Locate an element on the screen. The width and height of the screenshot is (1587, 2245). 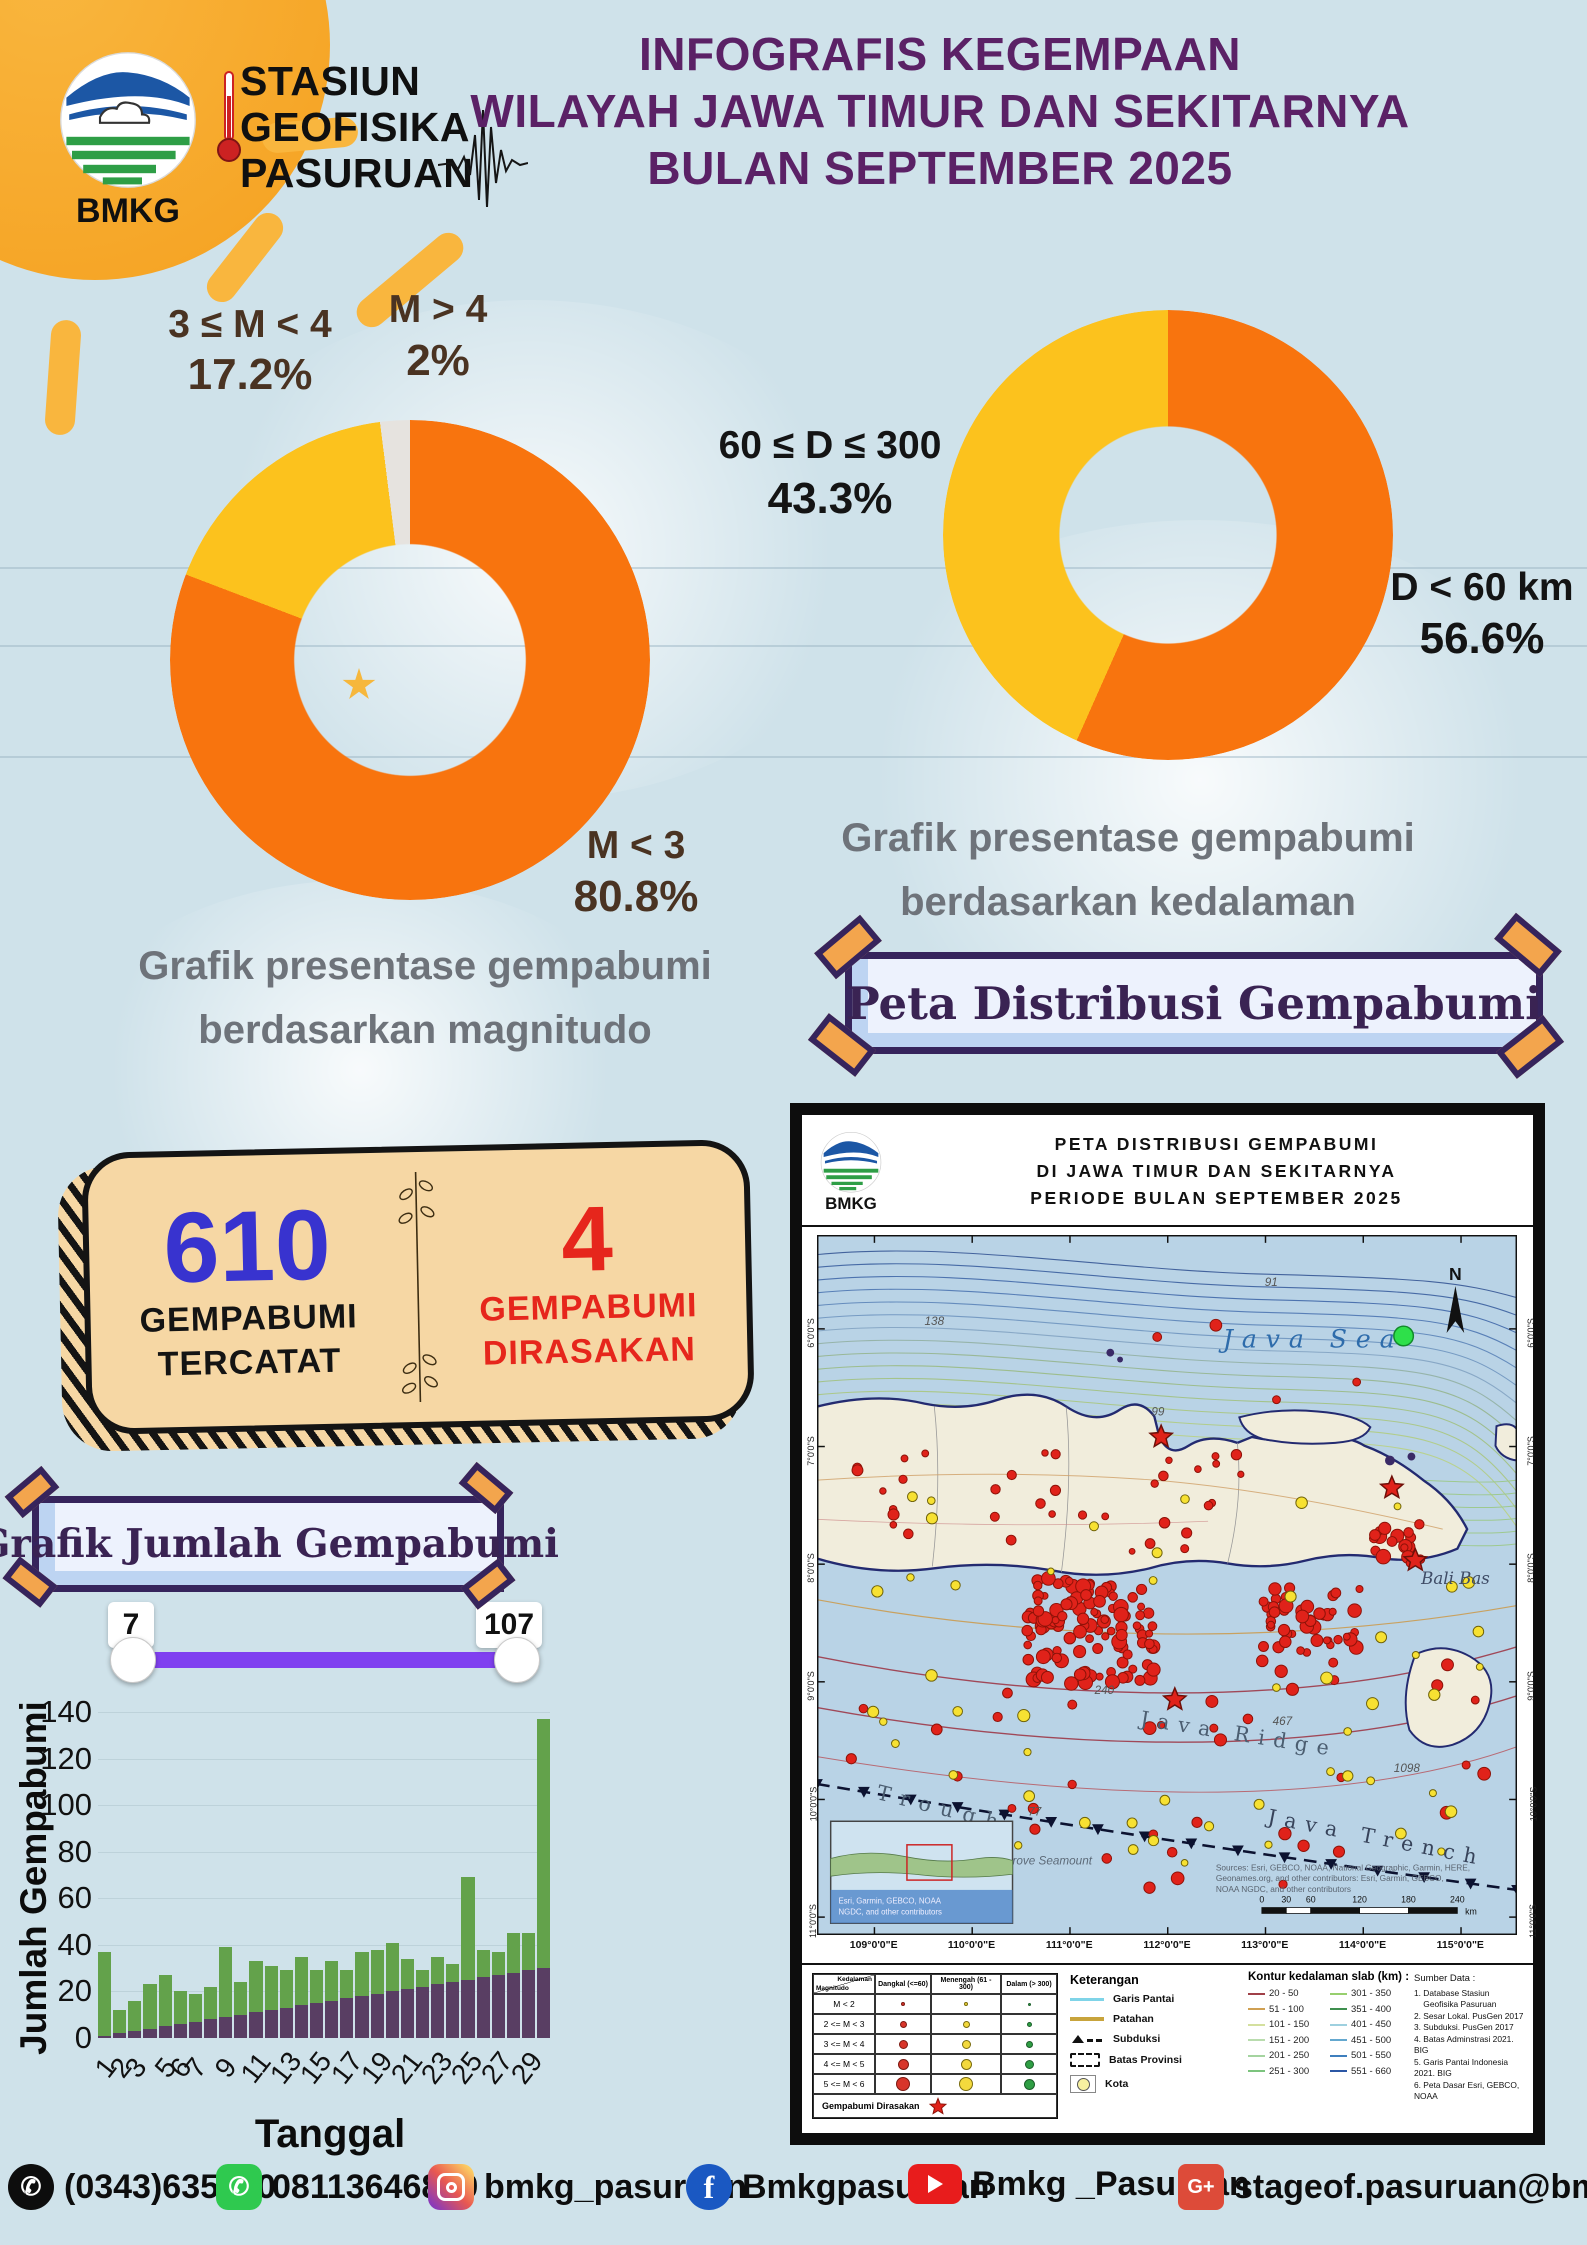
youtube-icon is located at coordinates (935, 2184).